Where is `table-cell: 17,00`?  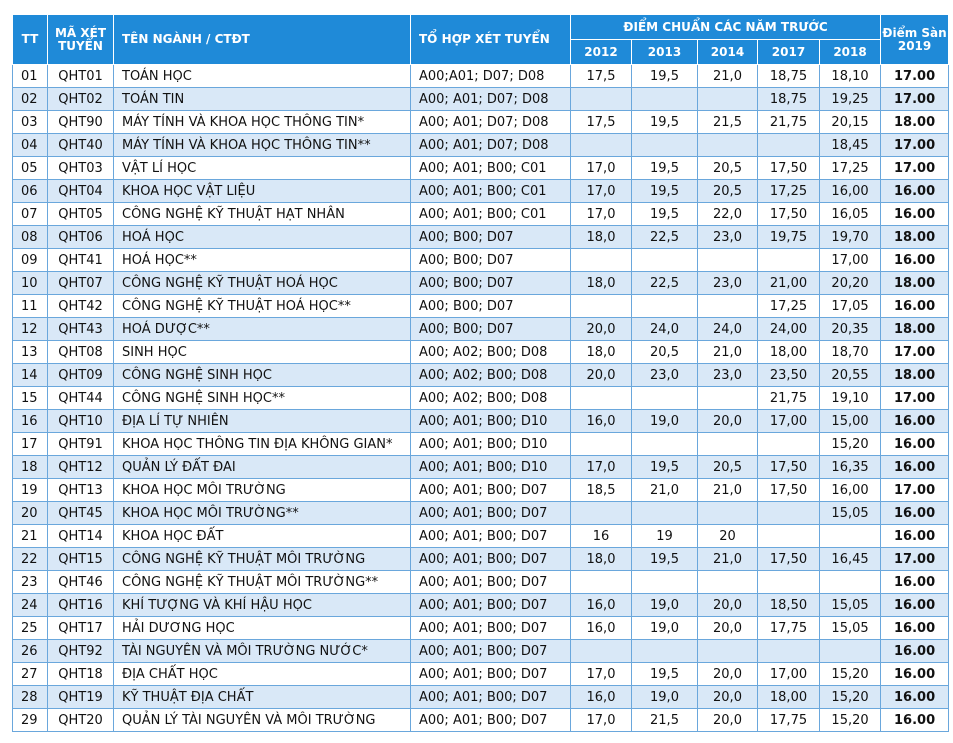 table-cell: 17,00 is located at coordinates (788, 421).